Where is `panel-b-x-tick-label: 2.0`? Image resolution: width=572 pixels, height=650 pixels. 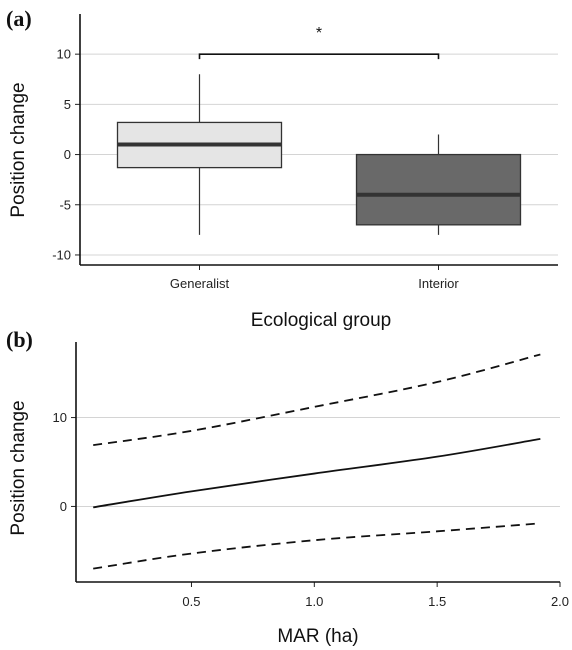
panel-b-x-tick-label: 2.0 is located at coordinates (560, 601).